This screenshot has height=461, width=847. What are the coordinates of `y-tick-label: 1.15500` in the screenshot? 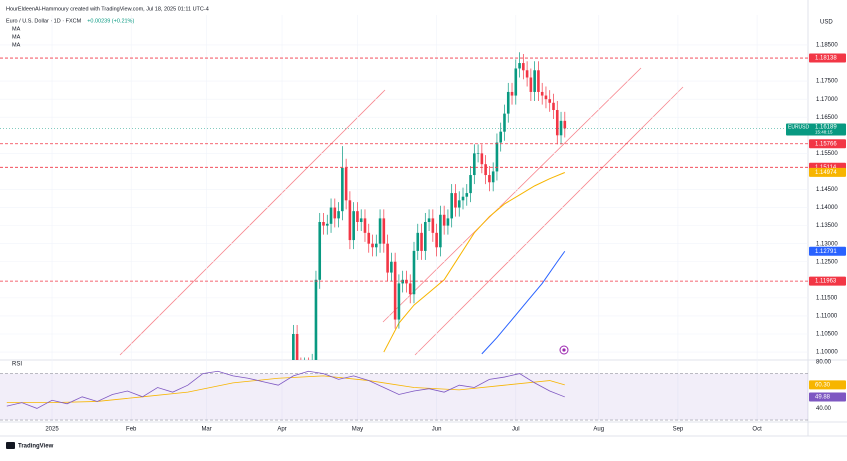 It's located at (827, 154).